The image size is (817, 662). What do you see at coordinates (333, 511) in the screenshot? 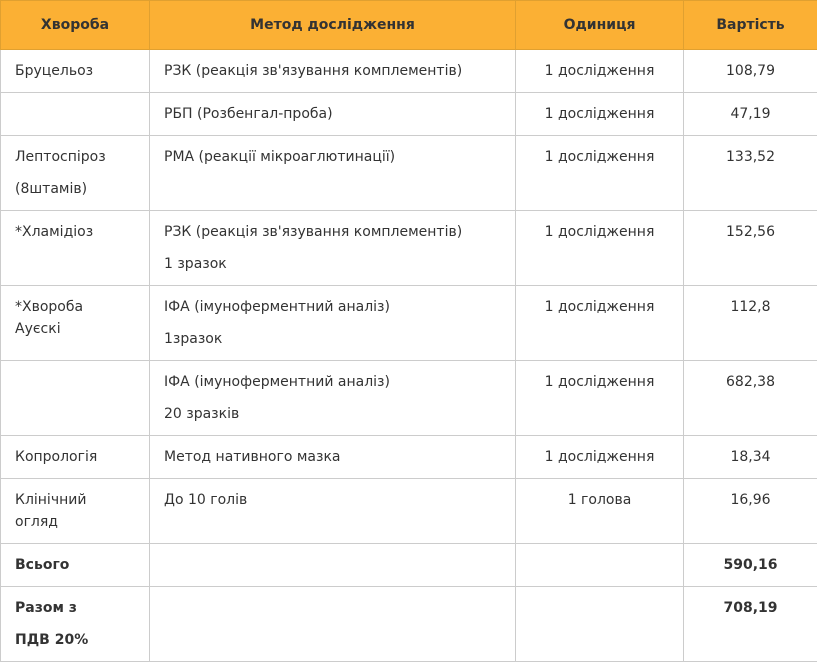
I see `table-cell: До 10 голів` at bounding box center [333, 511].